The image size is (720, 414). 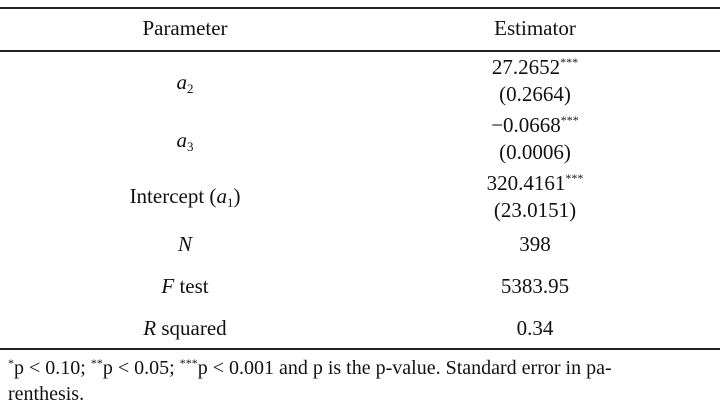 I want to click on estimate-r-squared: 0.34, so click(x=535, y=328).